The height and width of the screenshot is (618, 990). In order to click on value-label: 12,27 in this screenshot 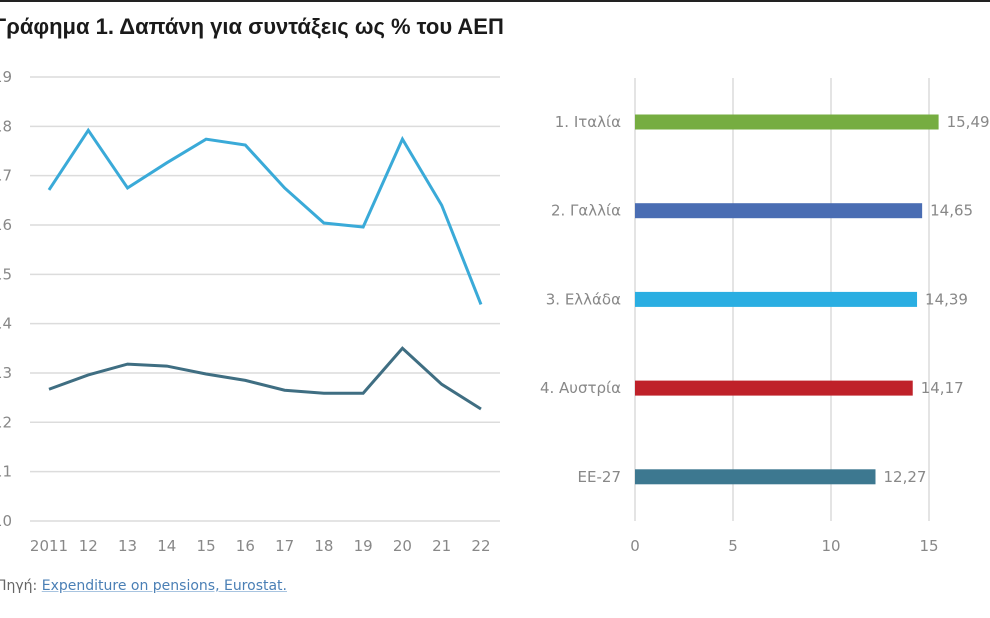, I will do `click(904, 477)`.